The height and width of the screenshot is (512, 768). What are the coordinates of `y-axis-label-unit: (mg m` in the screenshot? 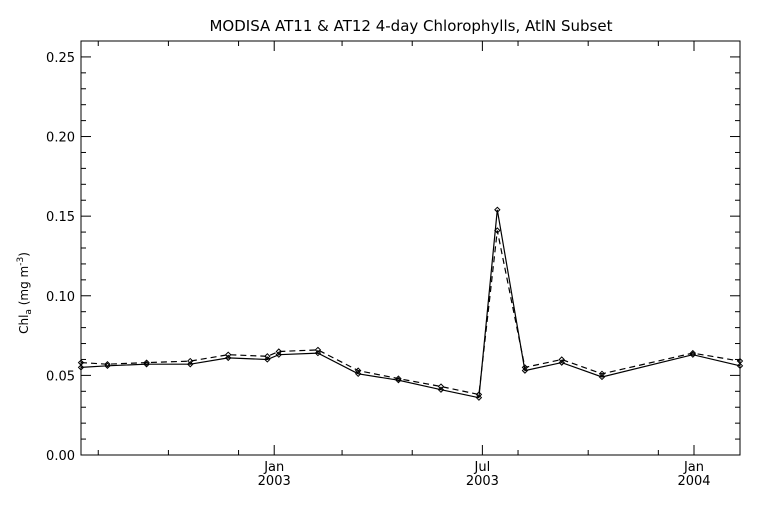 It's located at (24, 287).